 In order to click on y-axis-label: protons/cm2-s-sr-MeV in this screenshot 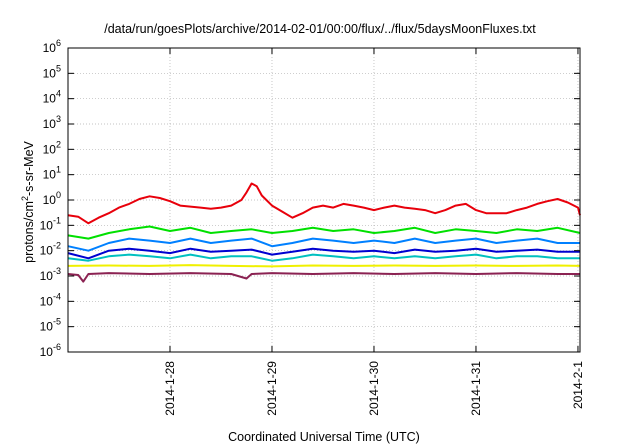, I will do `click(28, 202)`.